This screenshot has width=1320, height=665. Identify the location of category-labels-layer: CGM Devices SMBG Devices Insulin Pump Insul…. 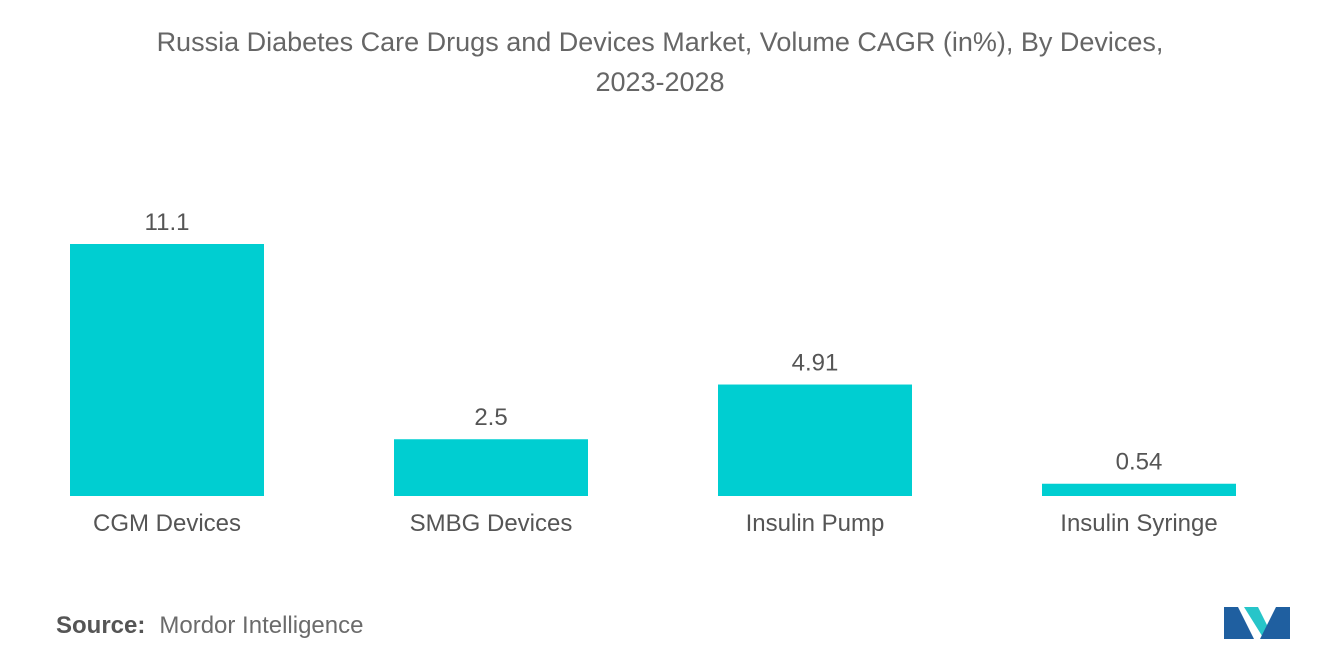
(655, 523).